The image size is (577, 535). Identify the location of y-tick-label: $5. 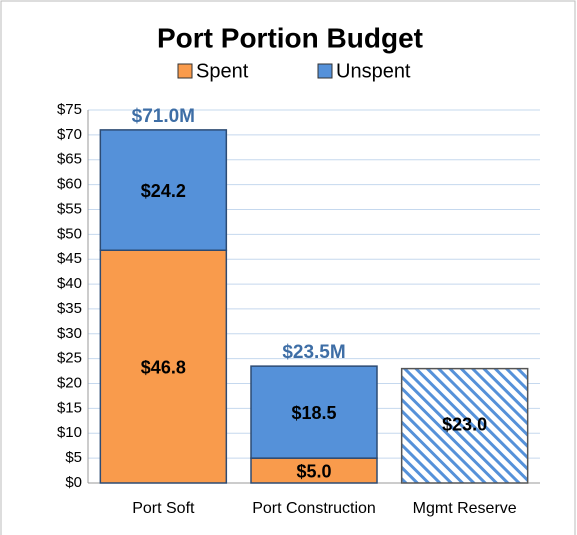
(73, 457).